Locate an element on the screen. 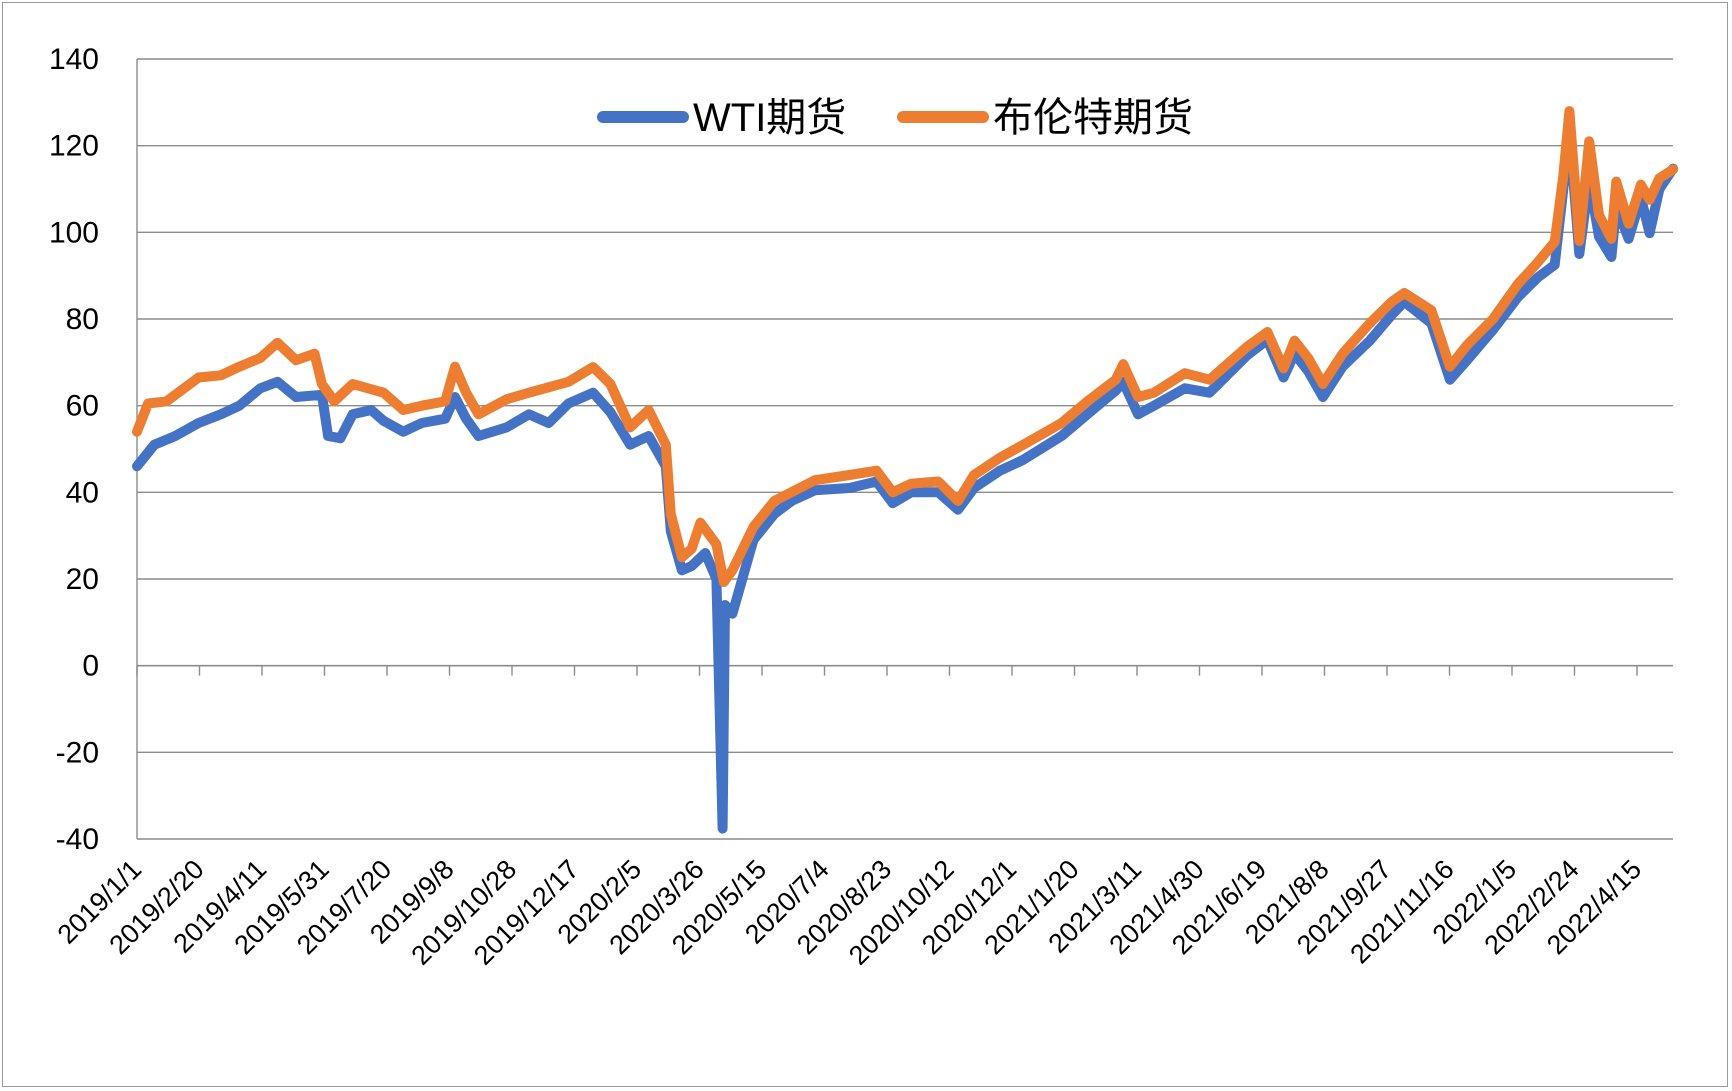 This screenshot has width=1732, height=1091. y-tick-label: 140 is located at coordinates (74, 59).